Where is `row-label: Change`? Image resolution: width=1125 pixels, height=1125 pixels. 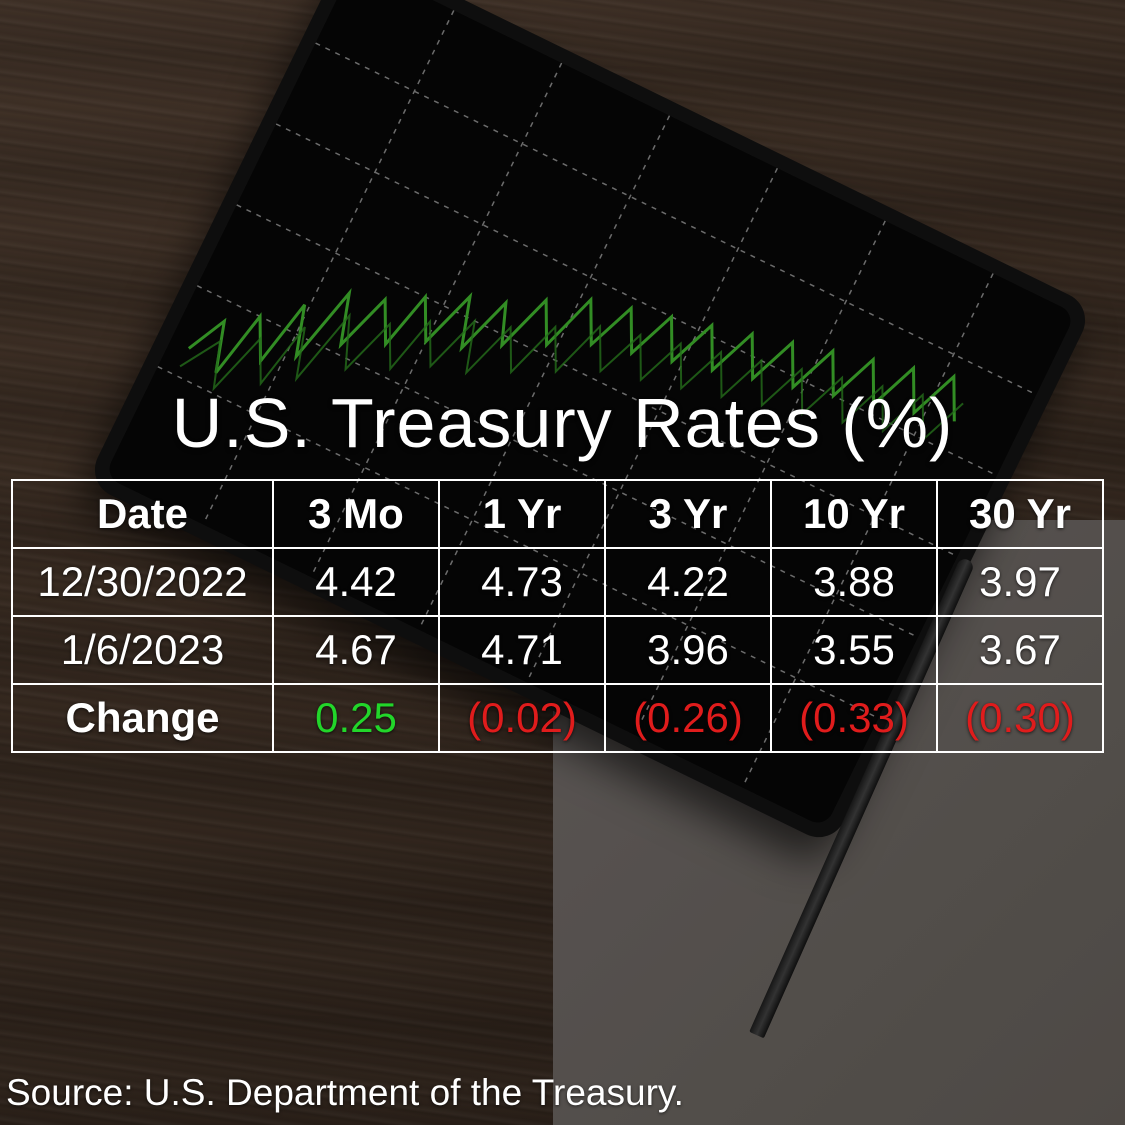 row-label: Change is located at coordinates (142, 718).